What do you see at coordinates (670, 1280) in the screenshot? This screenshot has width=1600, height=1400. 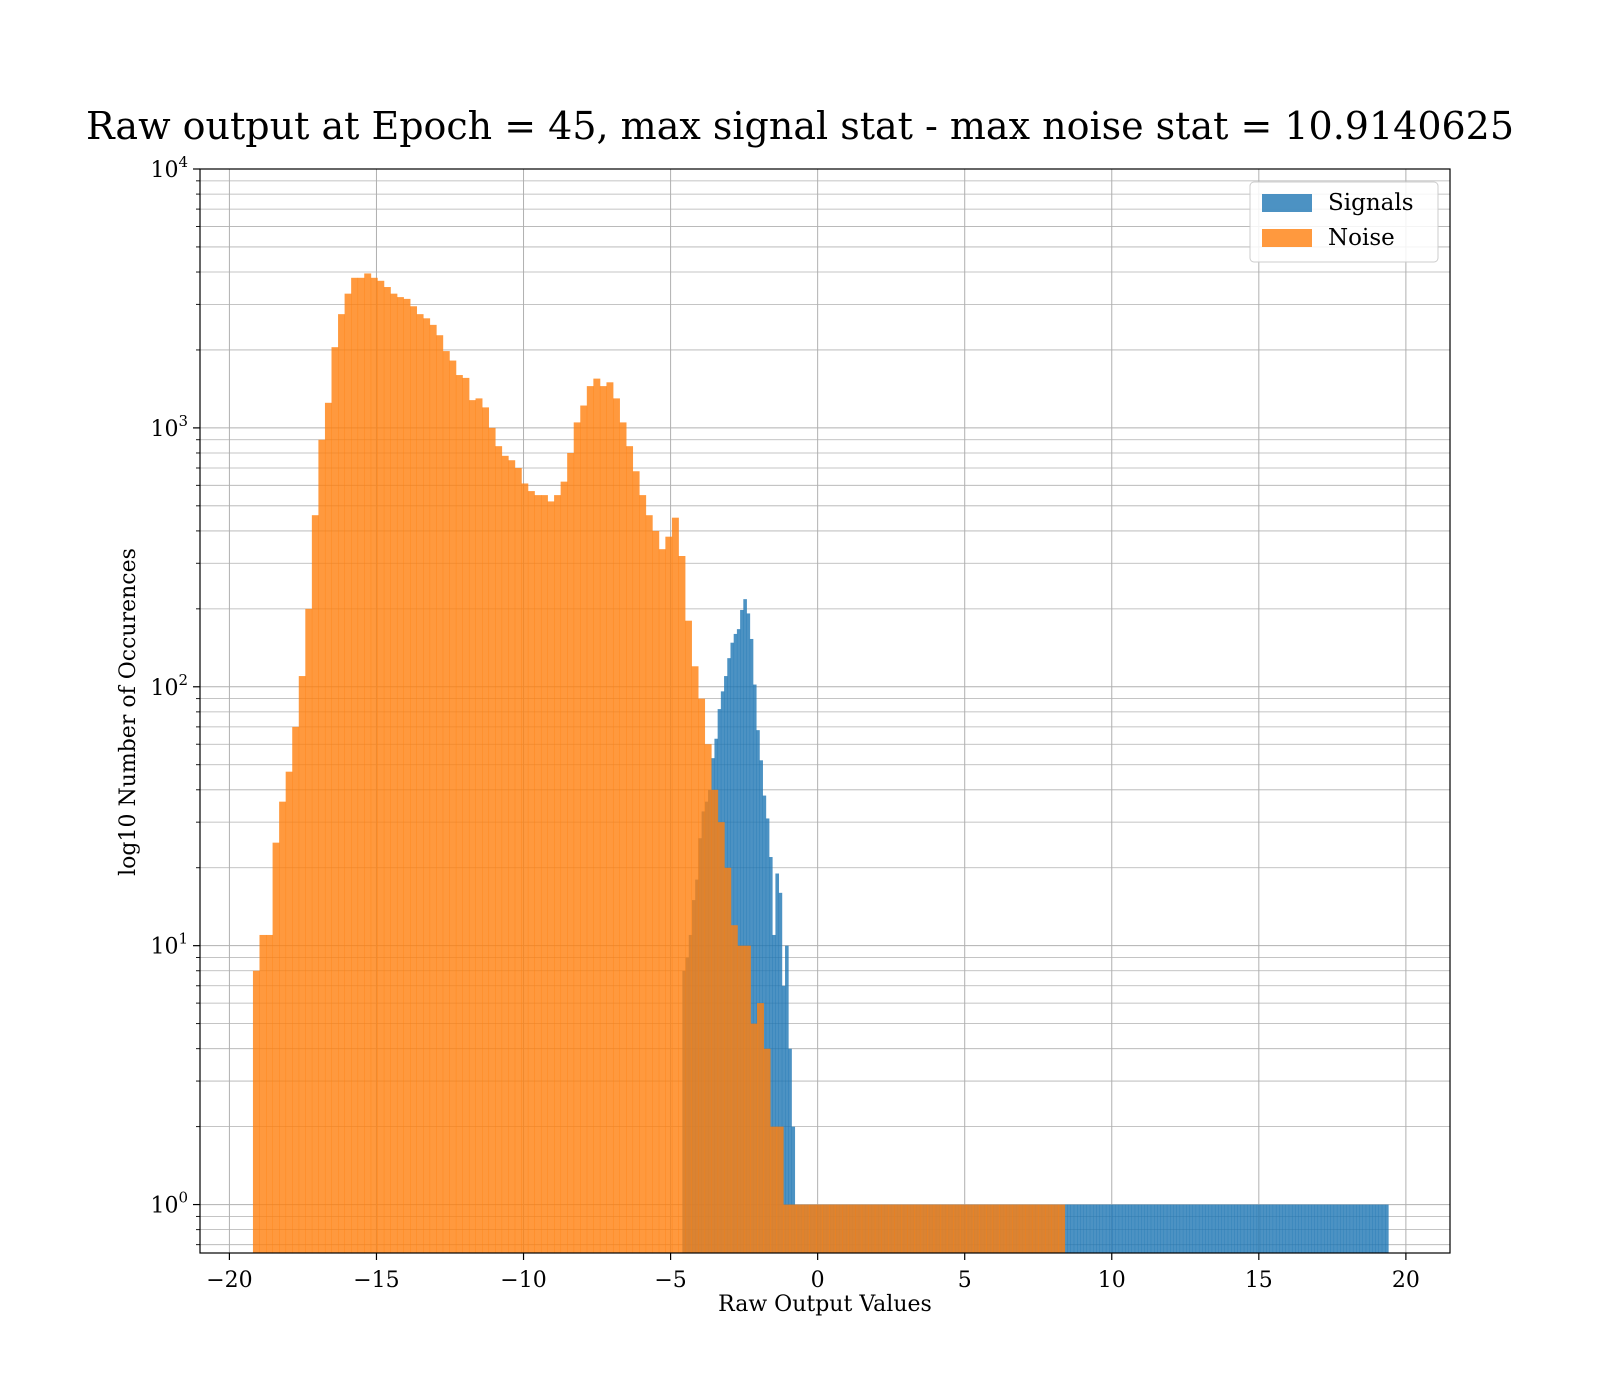 I see `x-tick-label: −5` at bounding box center [670, 1280].